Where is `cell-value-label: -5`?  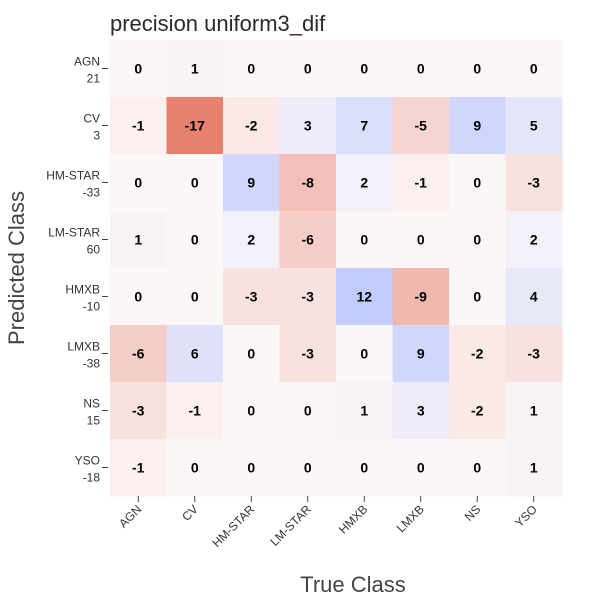 cell-value-label: -5 is located at coordinates (421, 126).